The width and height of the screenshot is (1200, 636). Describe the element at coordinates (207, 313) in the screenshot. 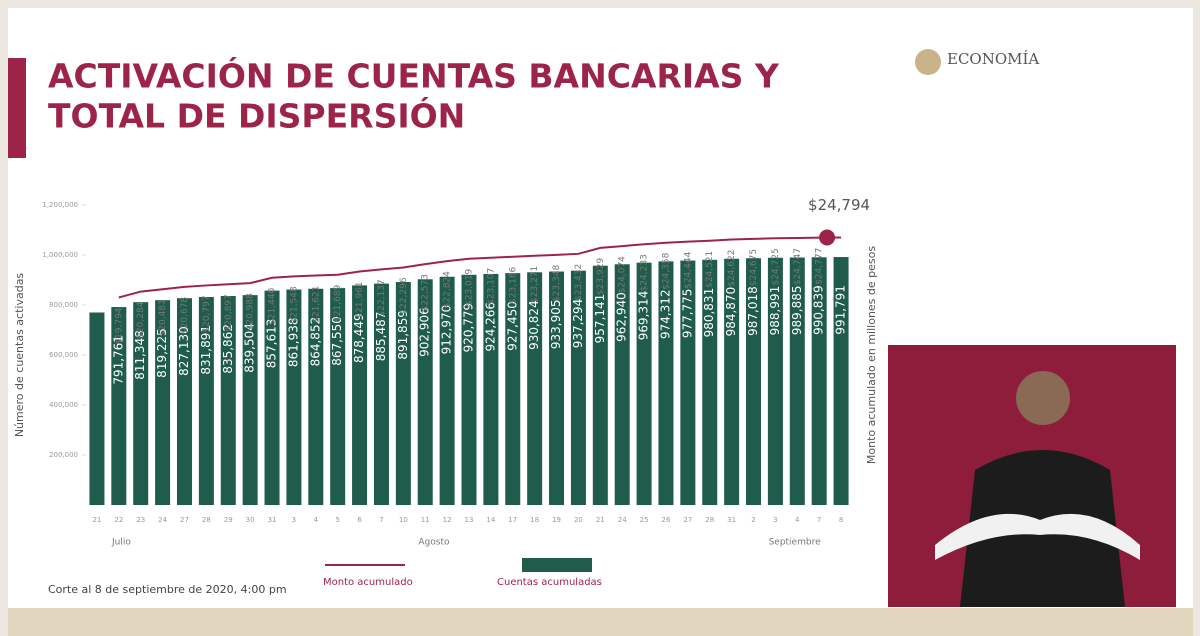

I see `line-value-label: $20,797` at that location.